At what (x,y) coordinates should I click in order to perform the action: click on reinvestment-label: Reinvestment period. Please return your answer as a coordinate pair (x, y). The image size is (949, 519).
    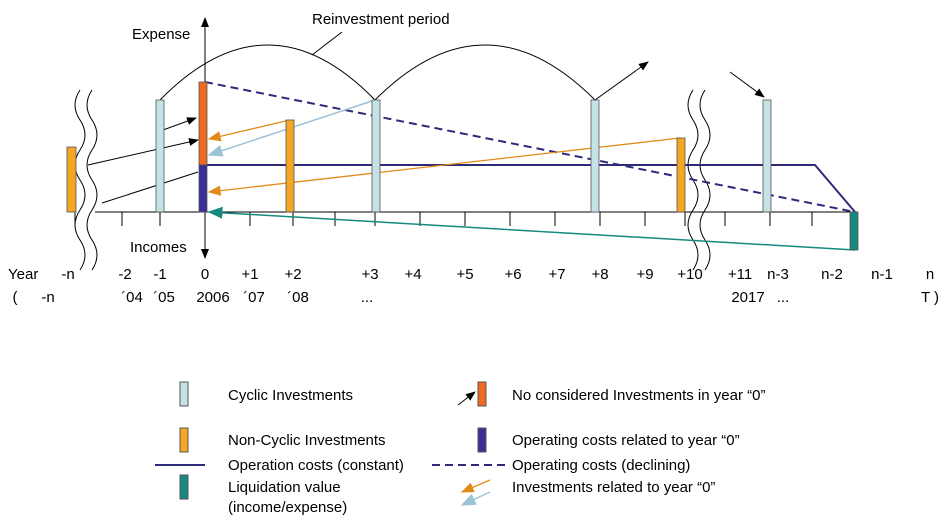
    Looking at the image, I should click on (381, 19).